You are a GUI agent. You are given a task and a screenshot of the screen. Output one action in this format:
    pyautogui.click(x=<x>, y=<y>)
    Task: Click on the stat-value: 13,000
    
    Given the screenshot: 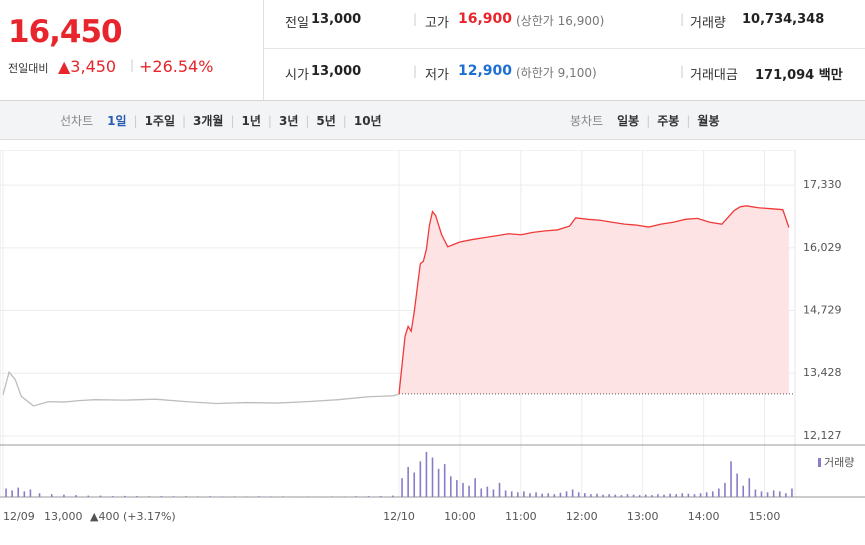 What is the action you would take?
    pyautogui.click(x=336, y=71)
    